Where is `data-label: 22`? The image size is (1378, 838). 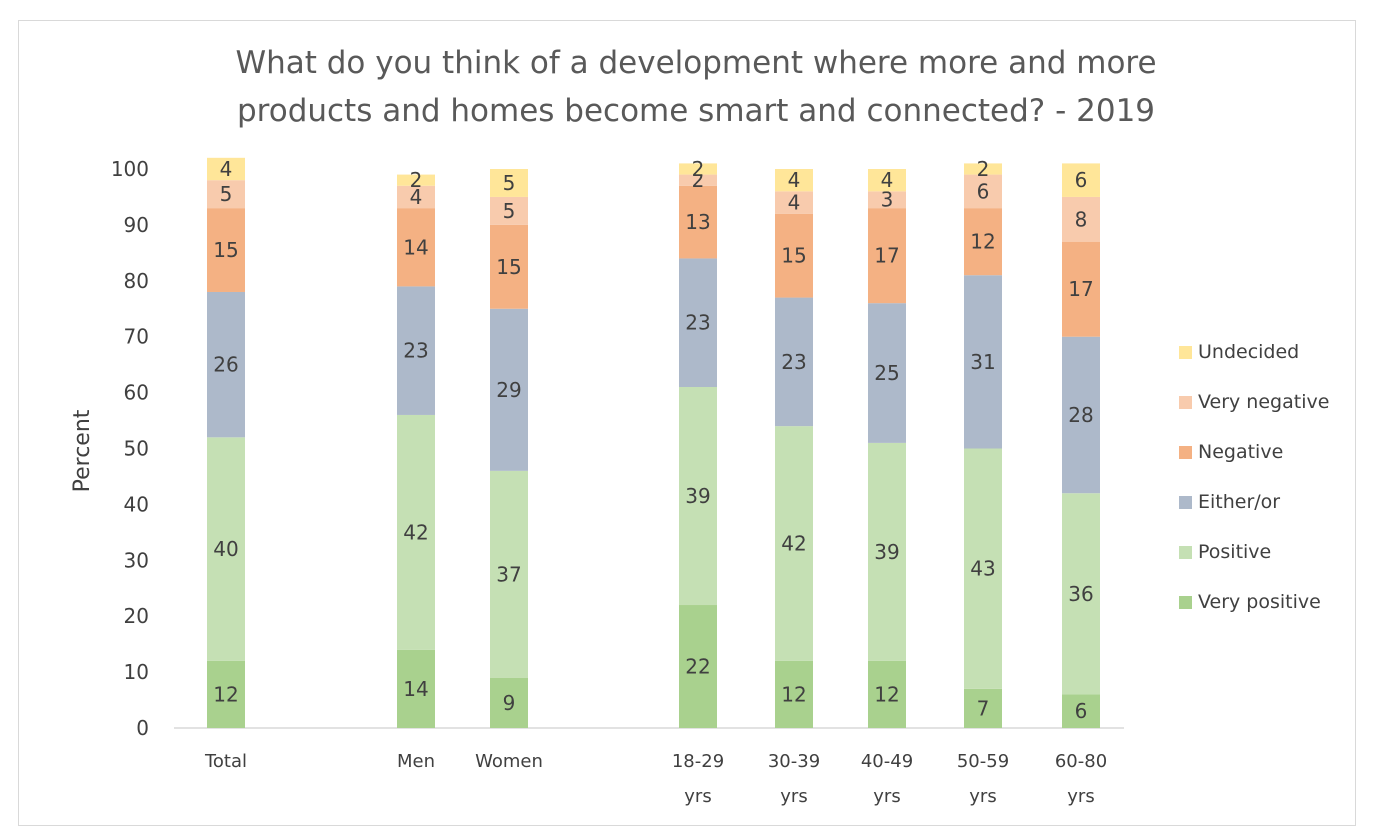
data-label: 22 is located at coordinates (697, 667).